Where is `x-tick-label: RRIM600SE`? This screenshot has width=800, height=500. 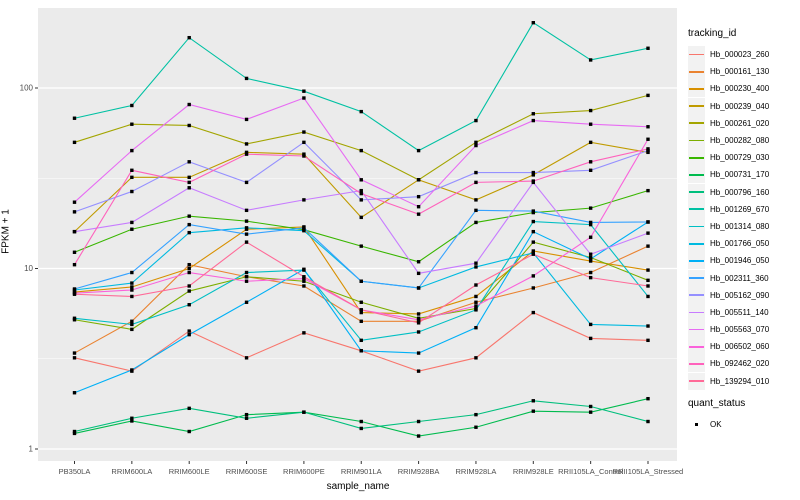
x-tick-label: RRIM600SE is located at coordinates (247, 471).